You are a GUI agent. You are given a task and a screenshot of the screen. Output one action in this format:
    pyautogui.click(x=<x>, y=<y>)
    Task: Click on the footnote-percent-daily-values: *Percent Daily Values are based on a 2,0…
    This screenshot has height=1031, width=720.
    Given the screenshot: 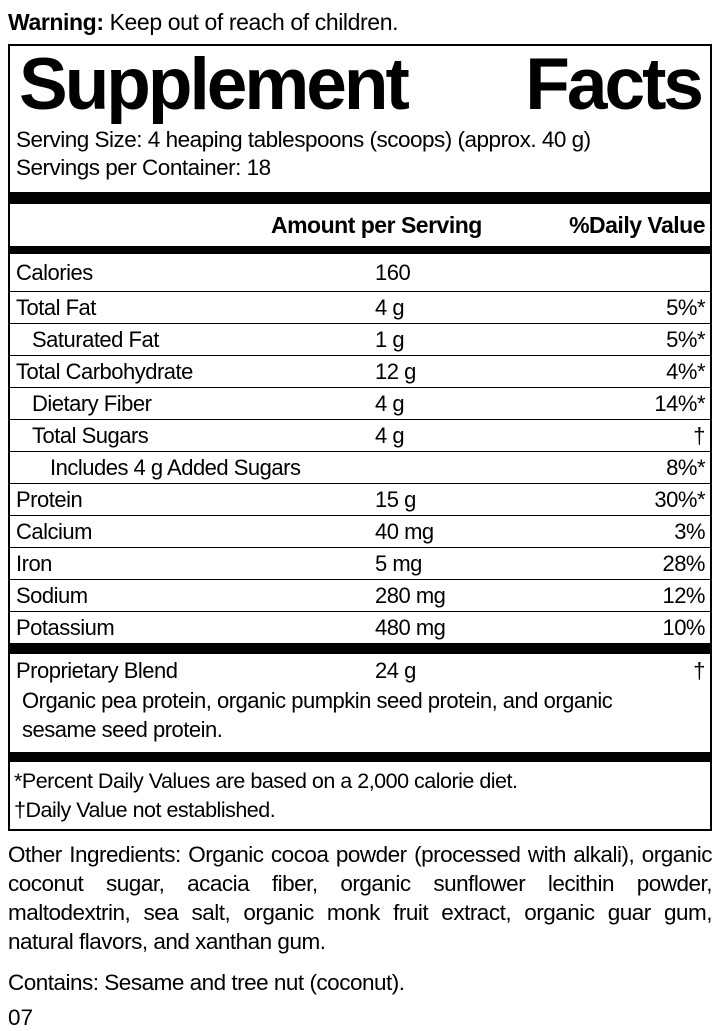 What is the action you would take?
    pyautogui.click(x=266, y=781)
    